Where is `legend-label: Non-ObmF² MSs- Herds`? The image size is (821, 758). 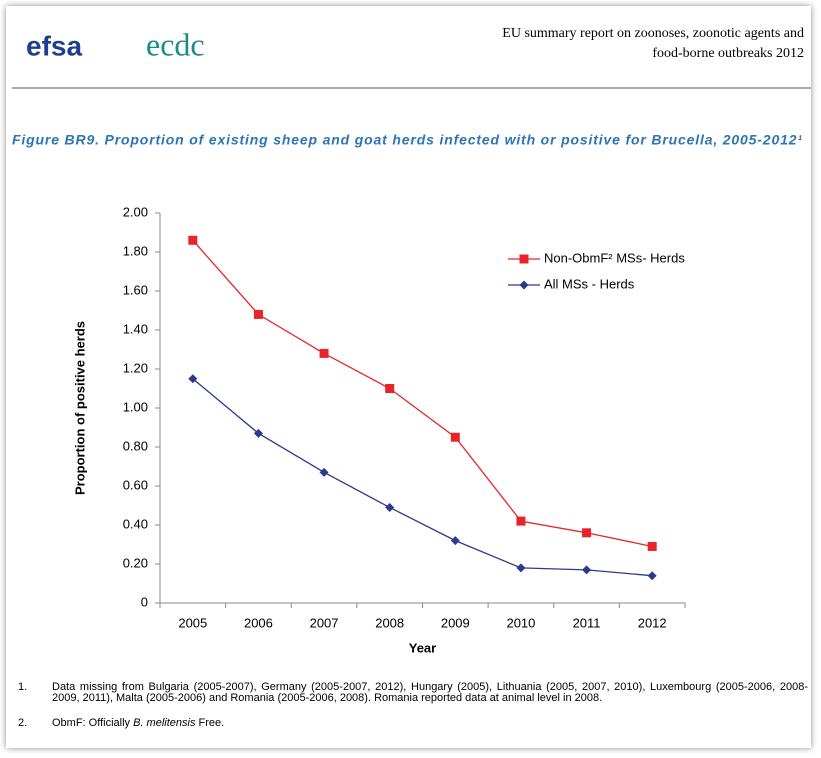
legend-label: Non-ObmF² MSs- Herds is located at coordinates (614, 257).